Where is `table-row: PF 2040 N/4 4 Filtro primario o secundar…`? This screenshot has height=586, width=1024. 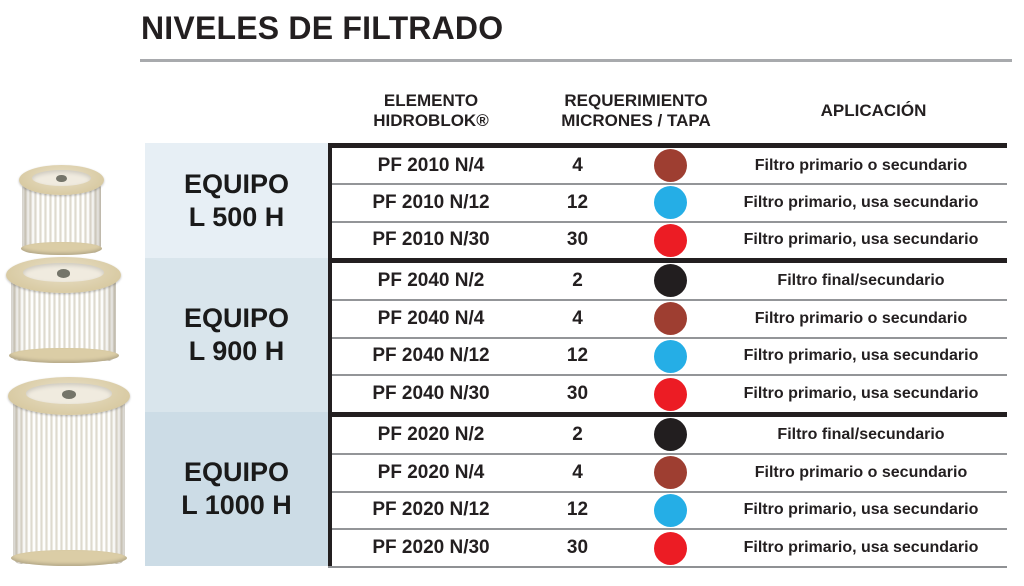
table-row: PF 2040 N/4 4 Filtro primario o secundar… is located at coordinates (669, 317).